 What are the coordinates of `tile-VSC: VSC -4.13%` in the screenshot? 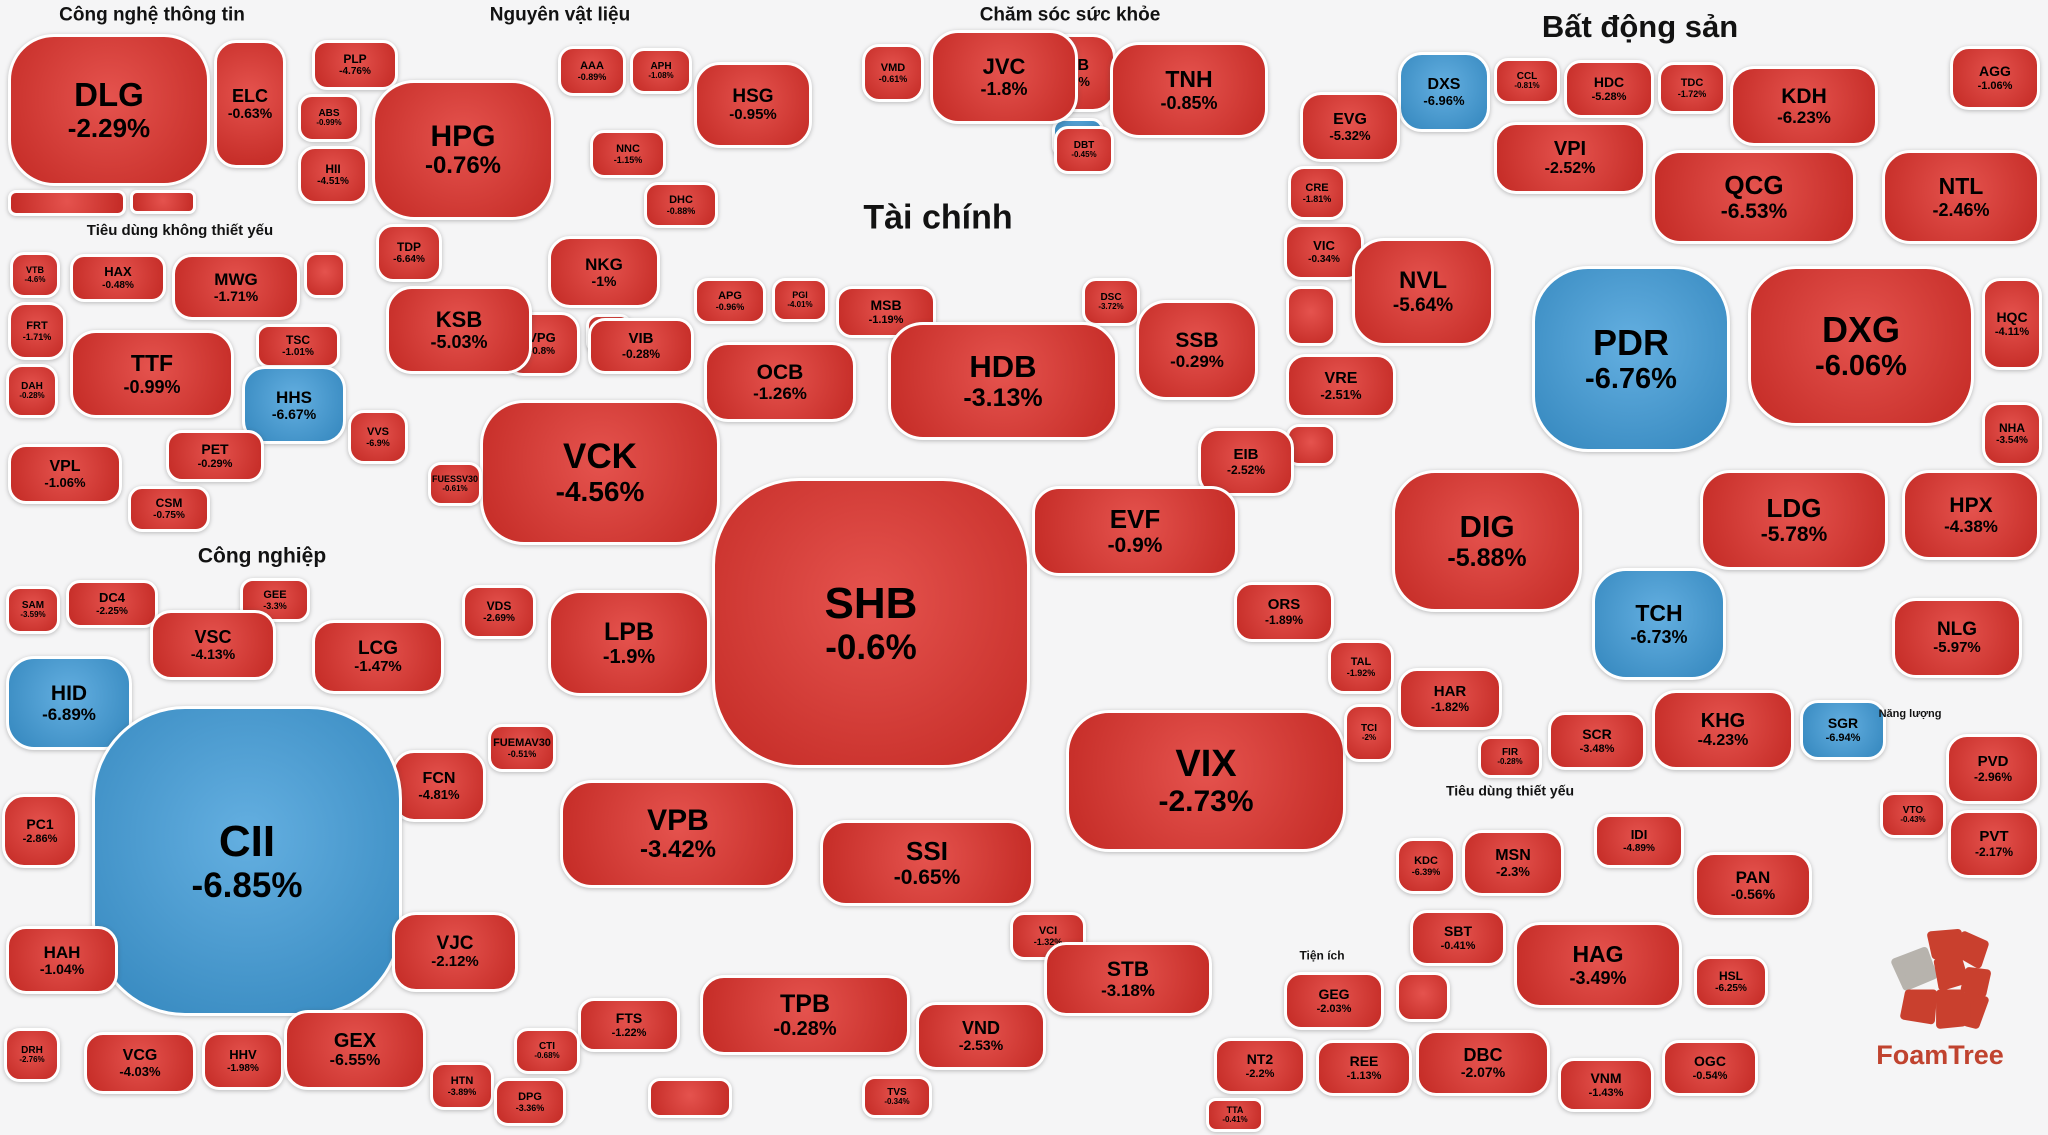 It's located at (213, 645).